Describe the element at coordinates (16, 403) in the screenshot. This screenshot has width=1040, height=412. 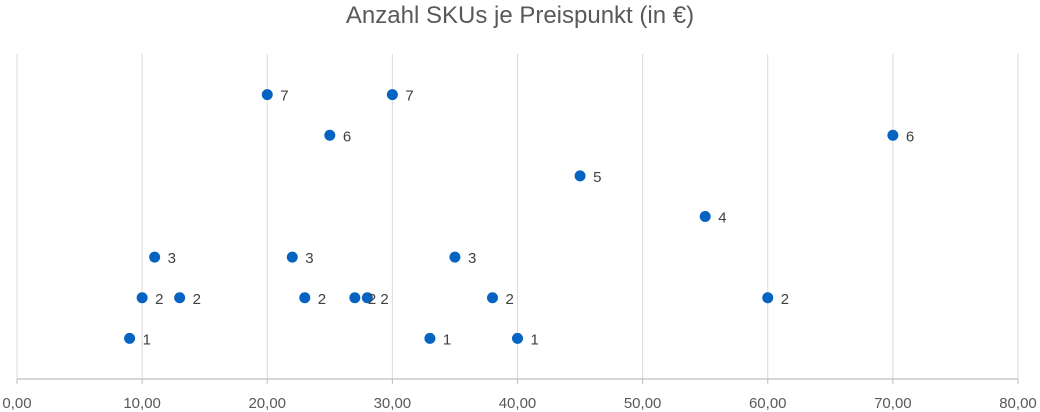
I see `x-tick-label: 0,00` at that location.